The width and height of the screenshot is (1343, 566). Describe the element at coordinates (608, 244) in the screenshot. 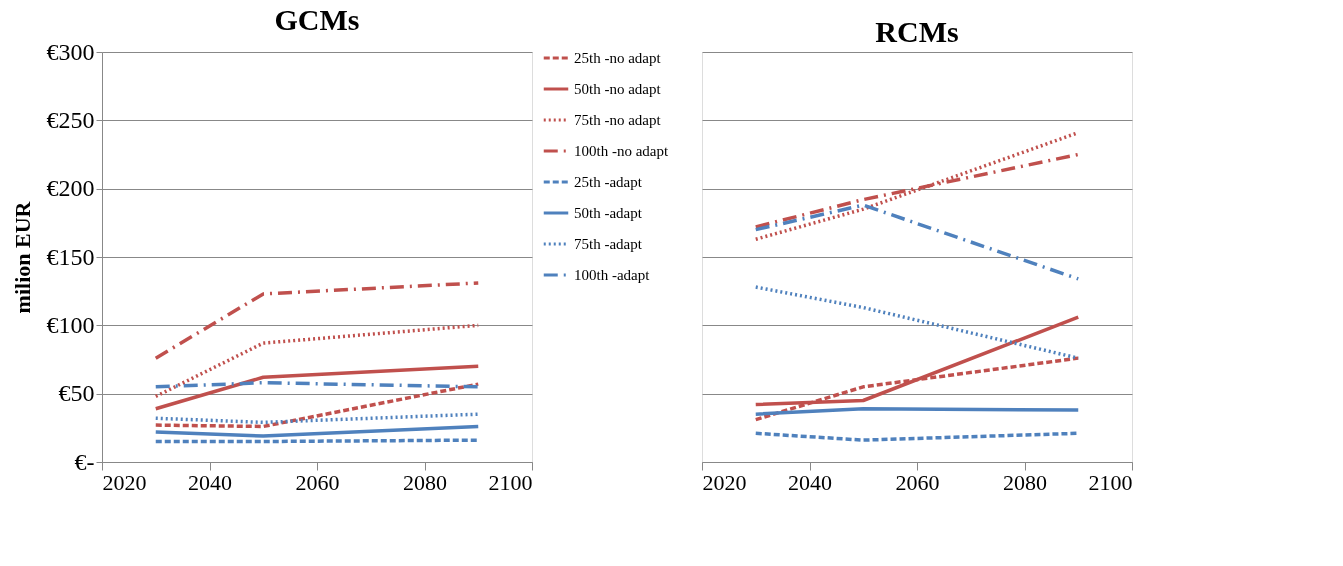

I see `legend-label: 75th -adapt` at that location.